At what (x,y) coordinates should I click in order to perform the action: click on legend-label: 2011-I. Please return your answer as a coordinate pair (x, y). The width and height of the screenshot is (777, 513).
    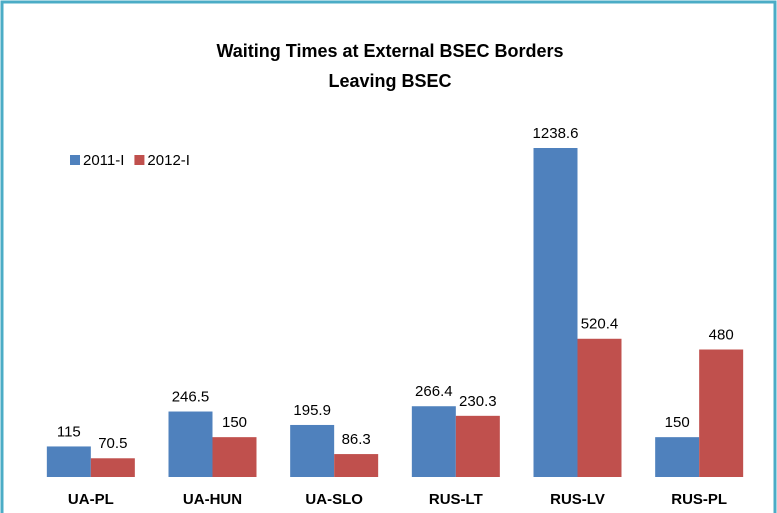
    Looking at the image, I should click on (103, 160).